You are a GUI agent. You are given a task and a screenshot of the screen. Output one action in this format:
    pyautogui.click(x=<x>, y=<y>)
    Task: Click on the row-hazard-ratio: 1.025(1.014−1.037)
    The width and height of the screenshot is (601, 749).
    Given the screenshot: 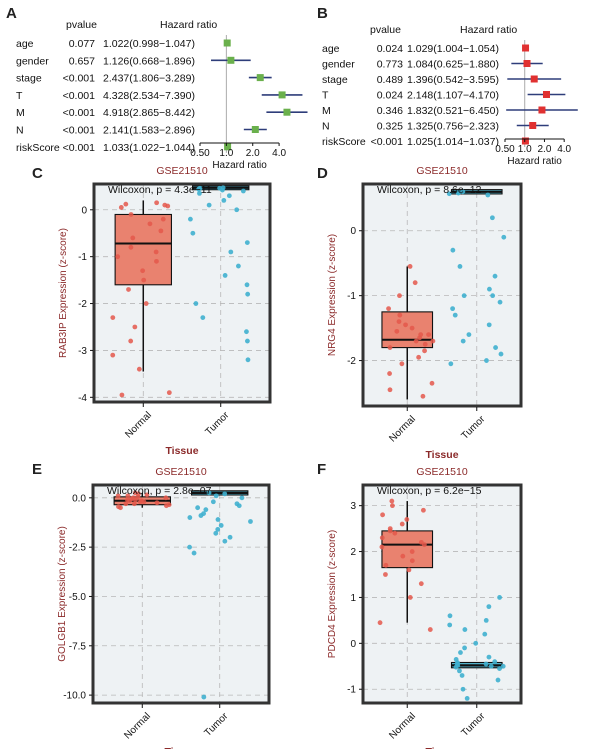 What is the action you would take?
    pyautogui.click(x=453, y=142)
    